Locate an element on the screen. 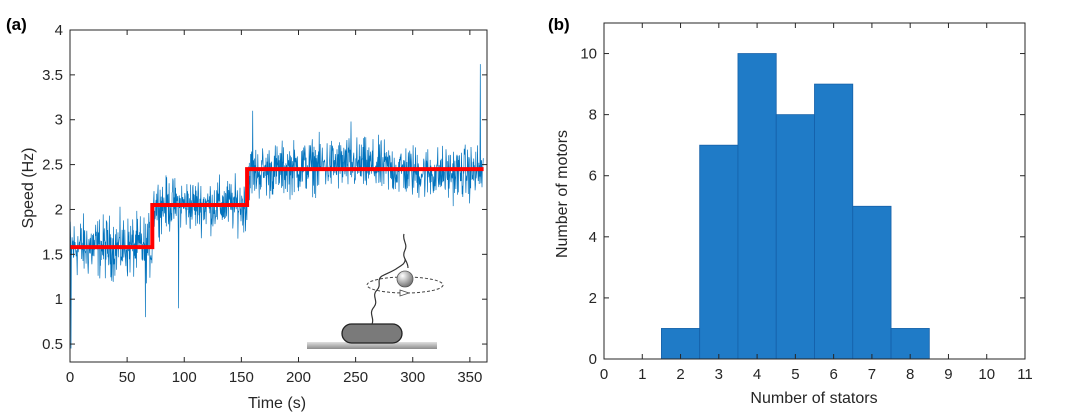 The height and width of the screenshot is (418, 1080). x-tick-label: 9 is located at coordinates (948, 374).